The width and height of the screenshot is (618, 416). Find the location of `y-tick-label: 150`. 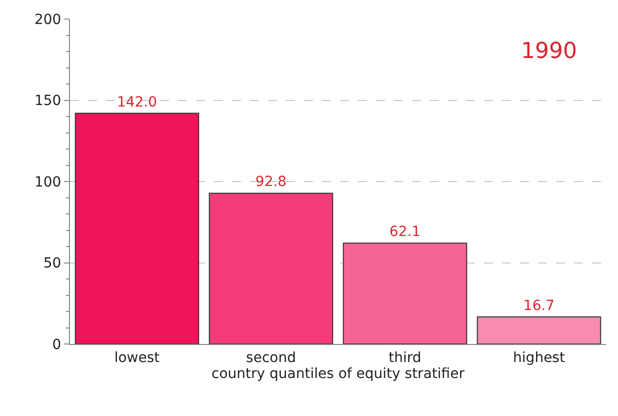

y-tick-label: 150 is located at coordinates (48, 101).